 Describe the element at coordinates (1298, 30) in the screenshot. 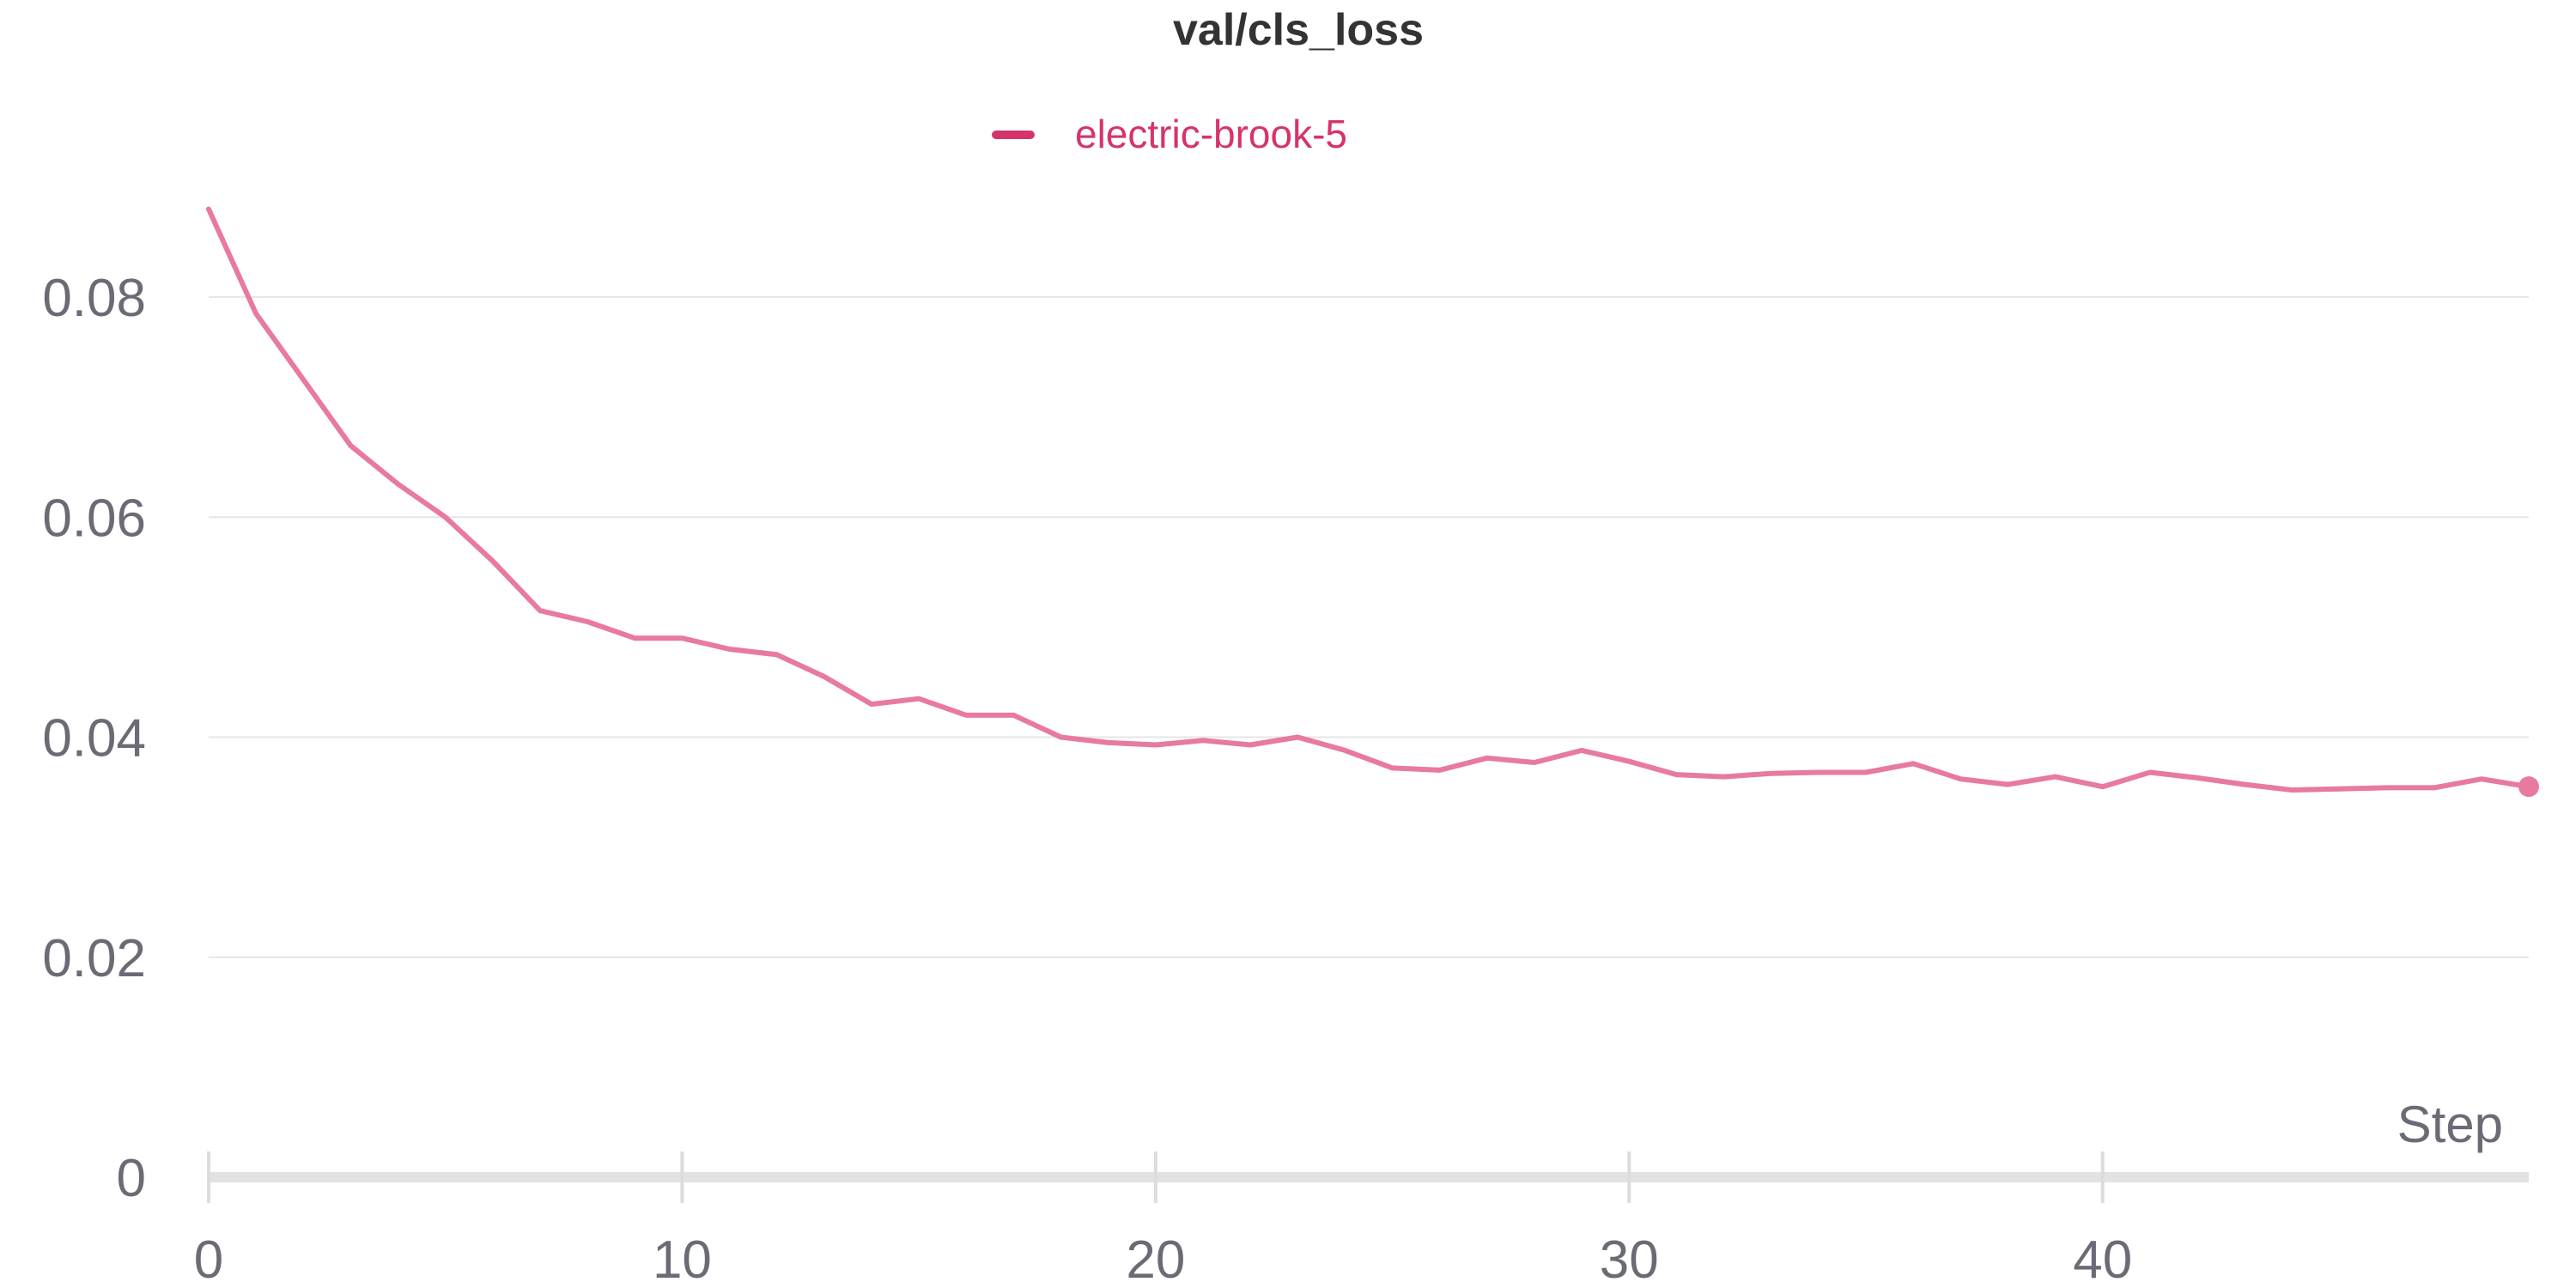

I see `chart-title: val/cls_loss` at that location.